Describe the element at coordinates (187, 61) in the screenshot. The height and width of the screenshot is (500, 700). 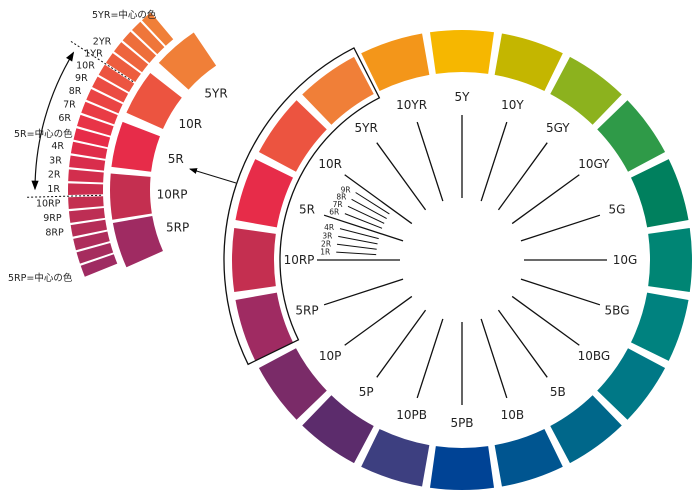
I see `inset-segment-5yr` at that location.